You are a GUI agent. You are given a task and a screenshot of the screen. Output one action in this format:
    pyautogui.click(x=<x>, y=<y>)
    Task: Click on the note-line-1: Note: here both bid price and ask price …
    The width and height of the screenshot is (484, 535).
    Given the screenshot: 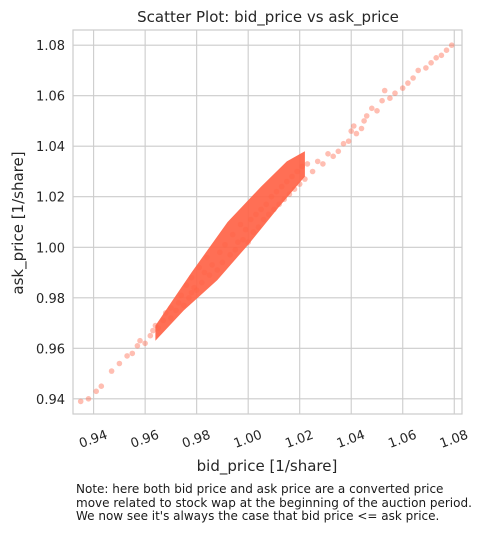 What is the action you would take?
    pyautogui.click(x=260, y=489)
    